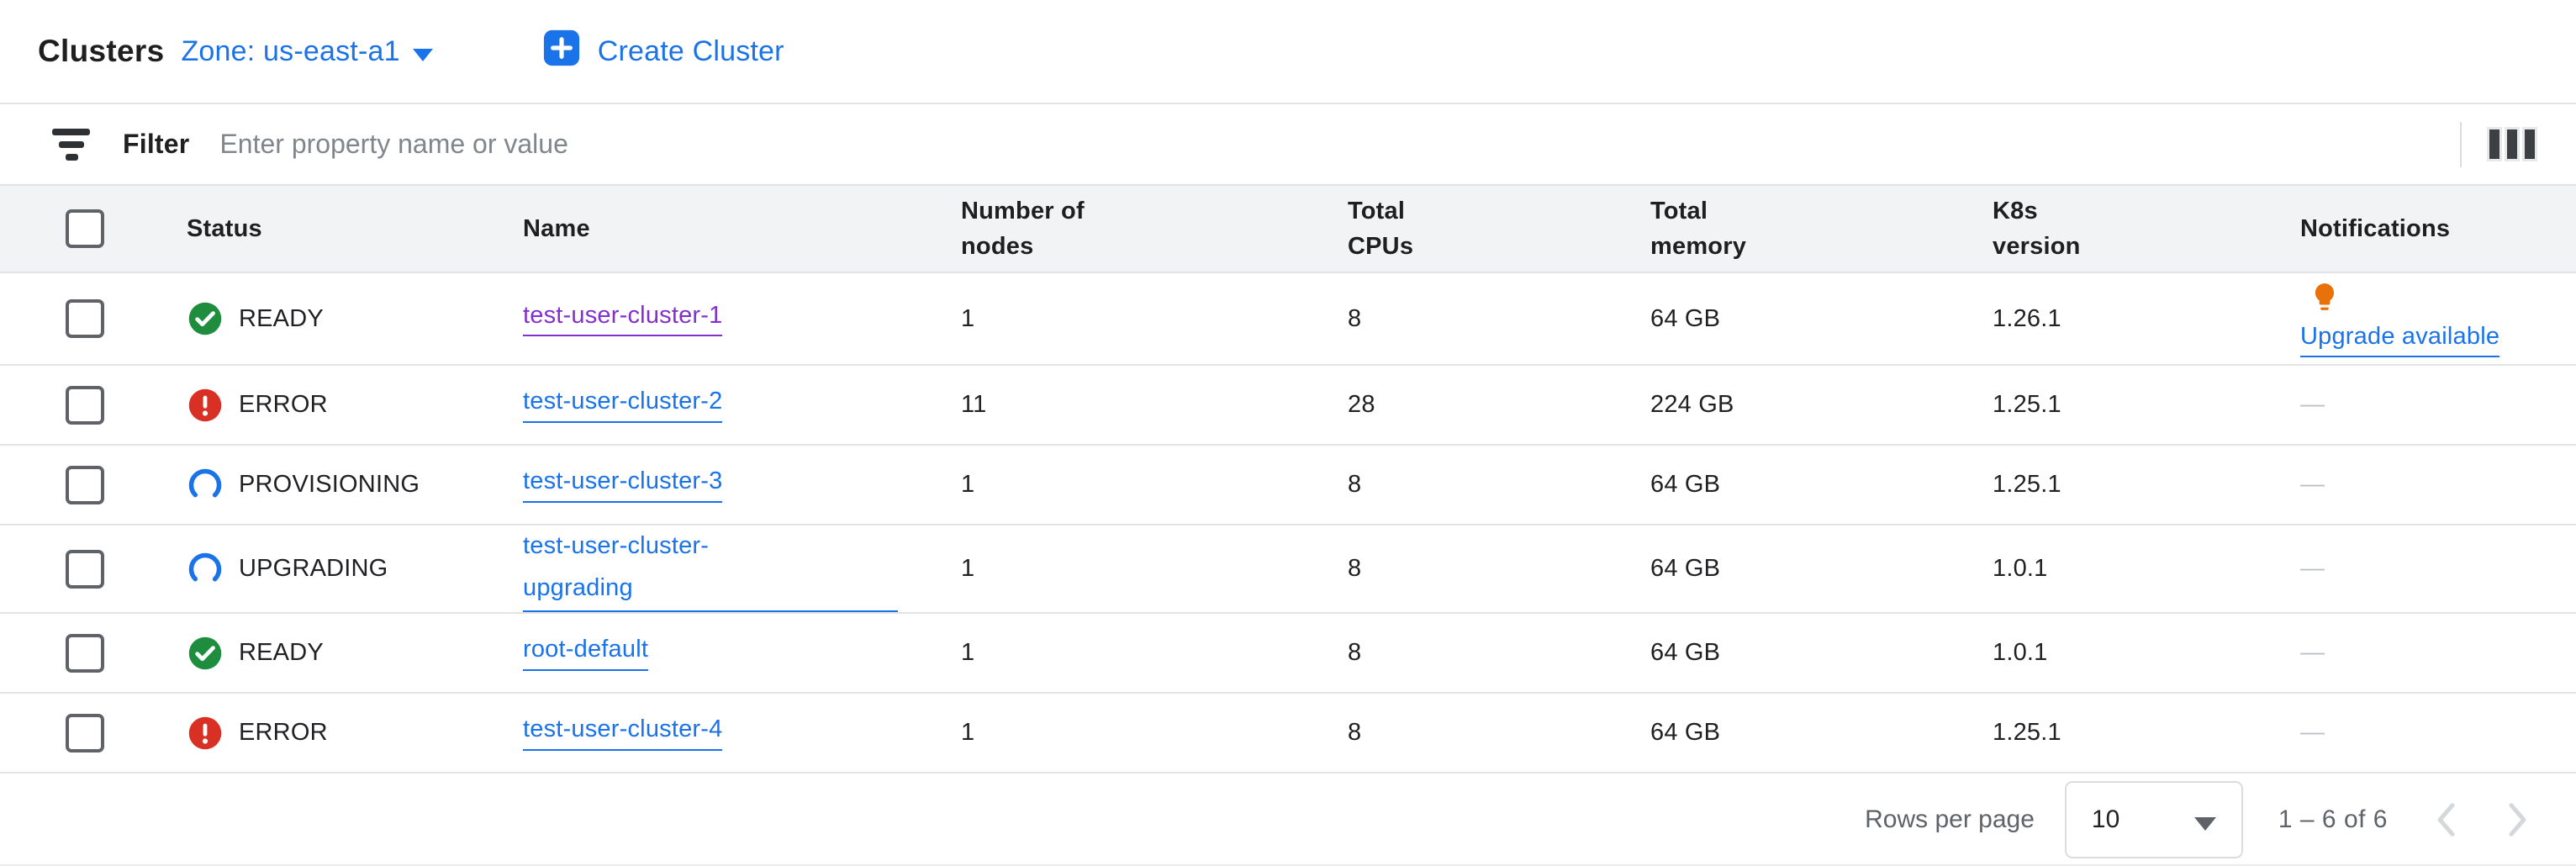  I want to click on pagination-range: 1 – 6 of 6, so click(2333, 819).